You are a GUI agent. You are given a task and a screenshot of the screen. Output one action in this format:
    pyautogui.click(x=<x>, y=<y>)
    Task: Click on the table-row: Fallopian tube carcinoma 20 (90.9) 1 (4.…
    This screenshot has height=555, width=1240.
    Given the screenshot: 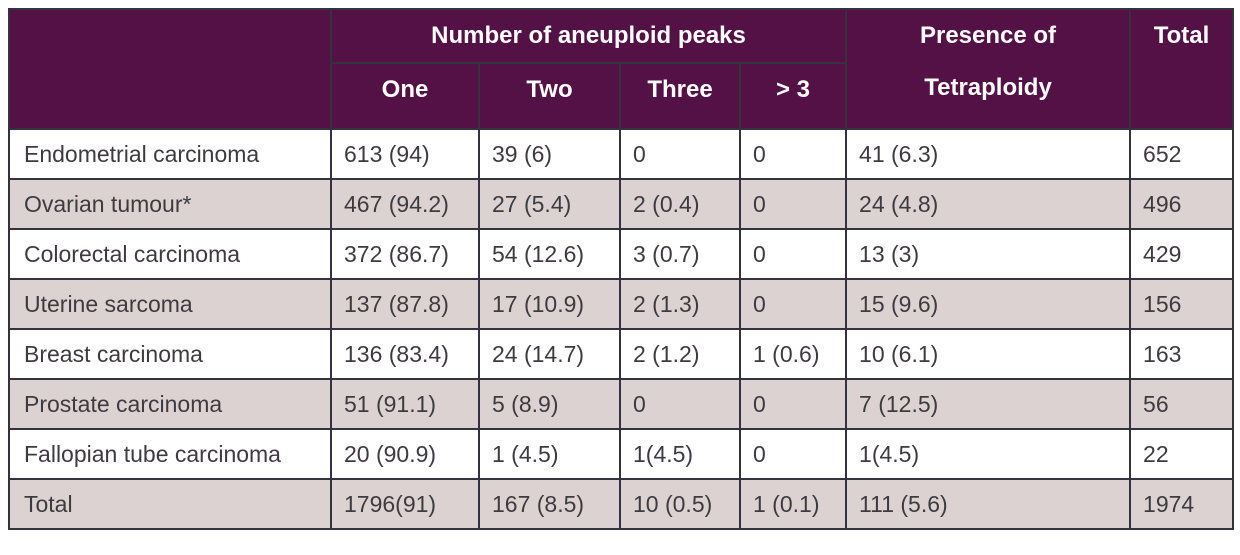 What is the action you would take?
    pyautogui.click(x=621, y=454)
    